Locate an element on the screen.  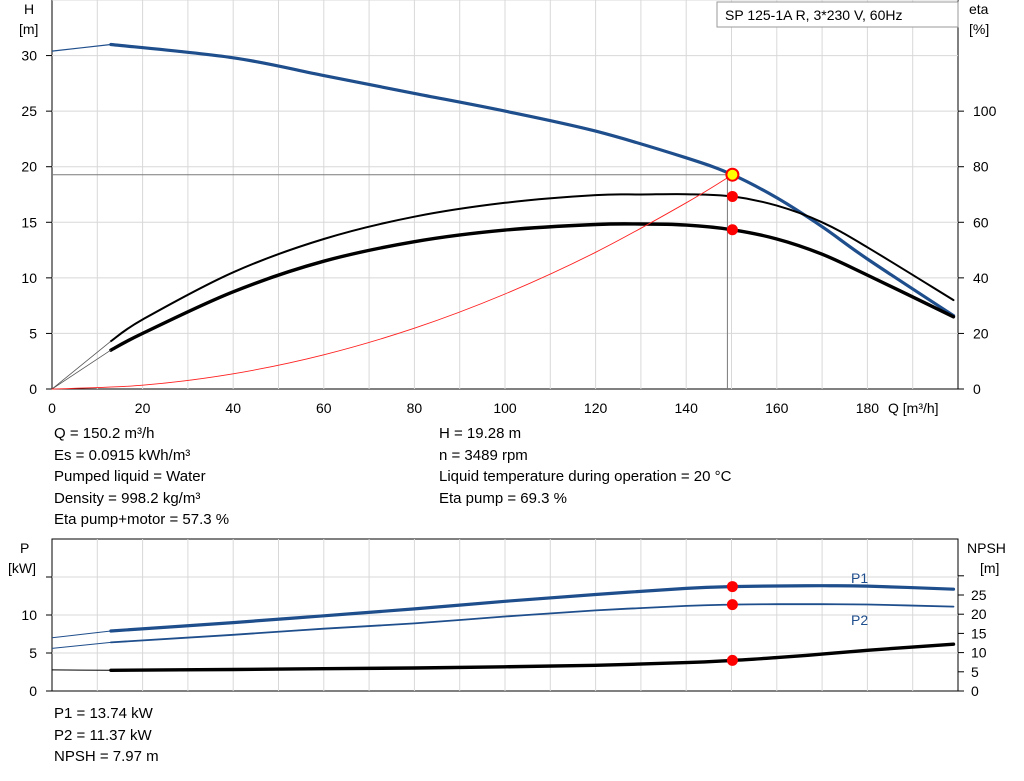
p-axis-unit: [kW] is located at coordinates (22, 568).